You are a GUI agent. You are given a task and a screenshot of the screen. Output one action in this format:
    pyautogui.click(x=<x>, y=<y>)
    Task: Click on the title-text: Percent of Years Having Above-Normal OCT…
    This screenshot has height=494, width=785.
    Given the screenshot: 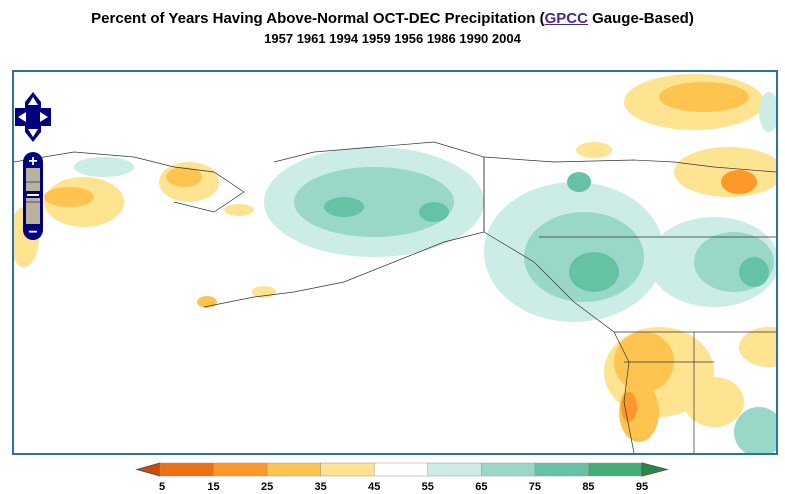 What is the action you would take?
    pyautogui.click(x=318, y=18)
    